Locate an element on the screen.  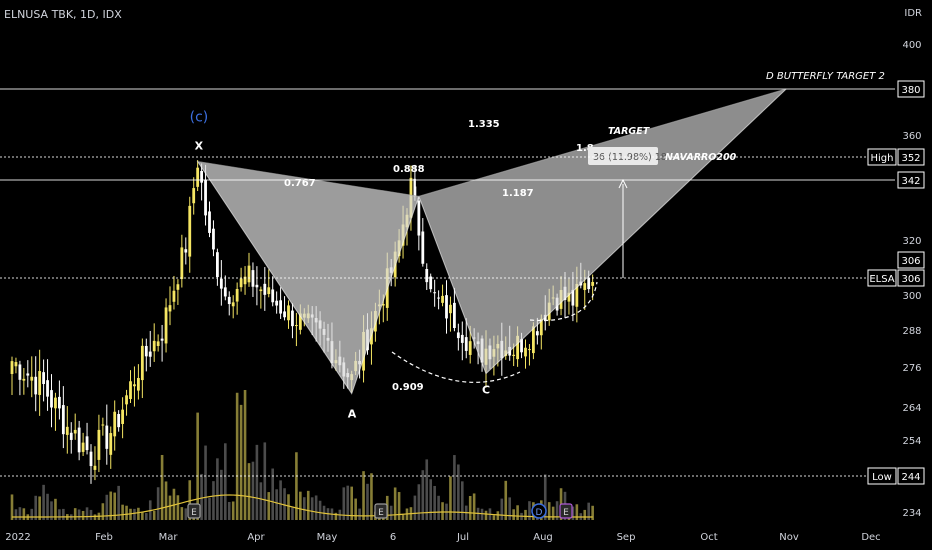
target-text: TARGET is located at coordinates (629, 131).